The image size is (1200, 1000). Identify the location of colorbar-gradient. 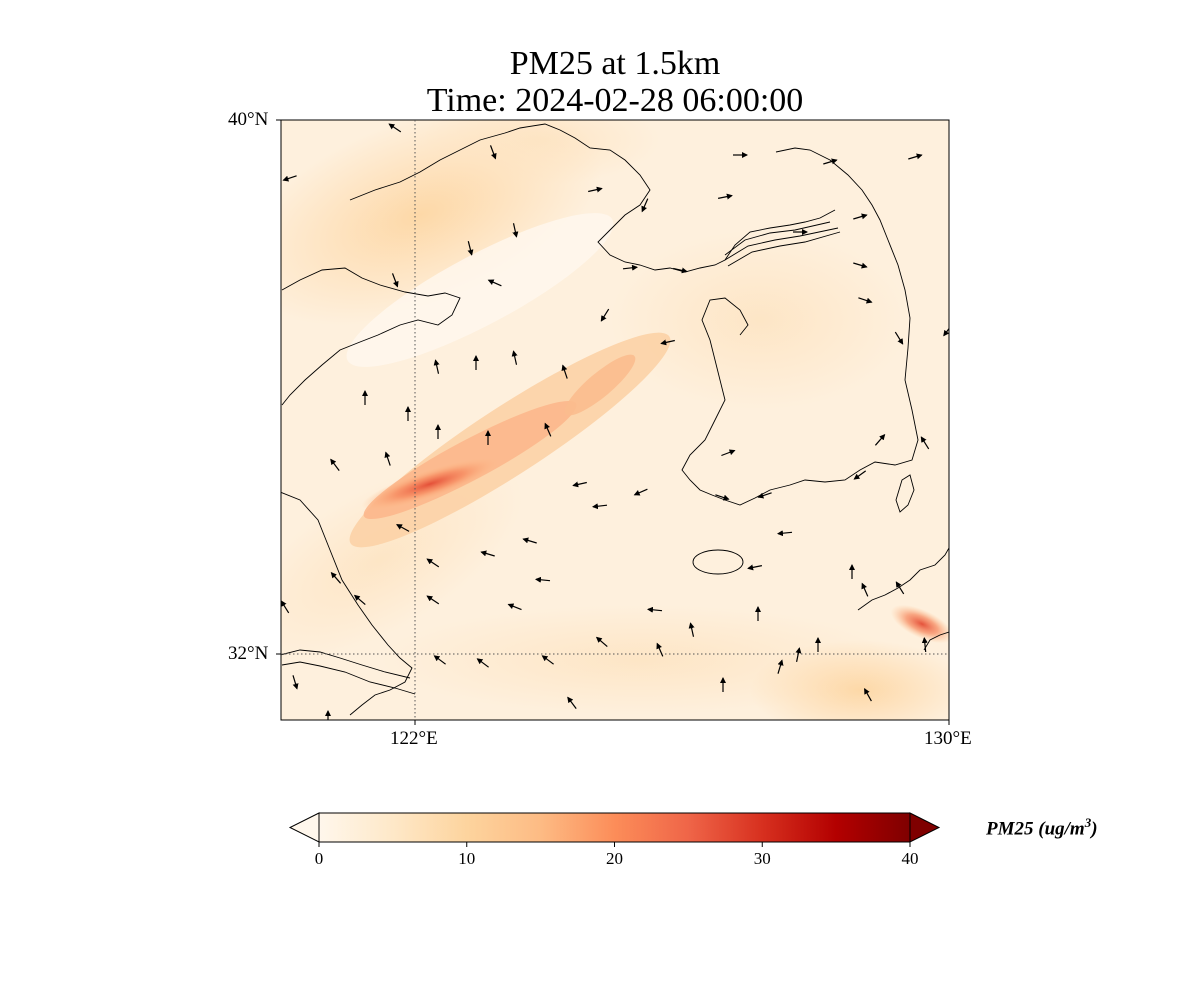
(614, 827).